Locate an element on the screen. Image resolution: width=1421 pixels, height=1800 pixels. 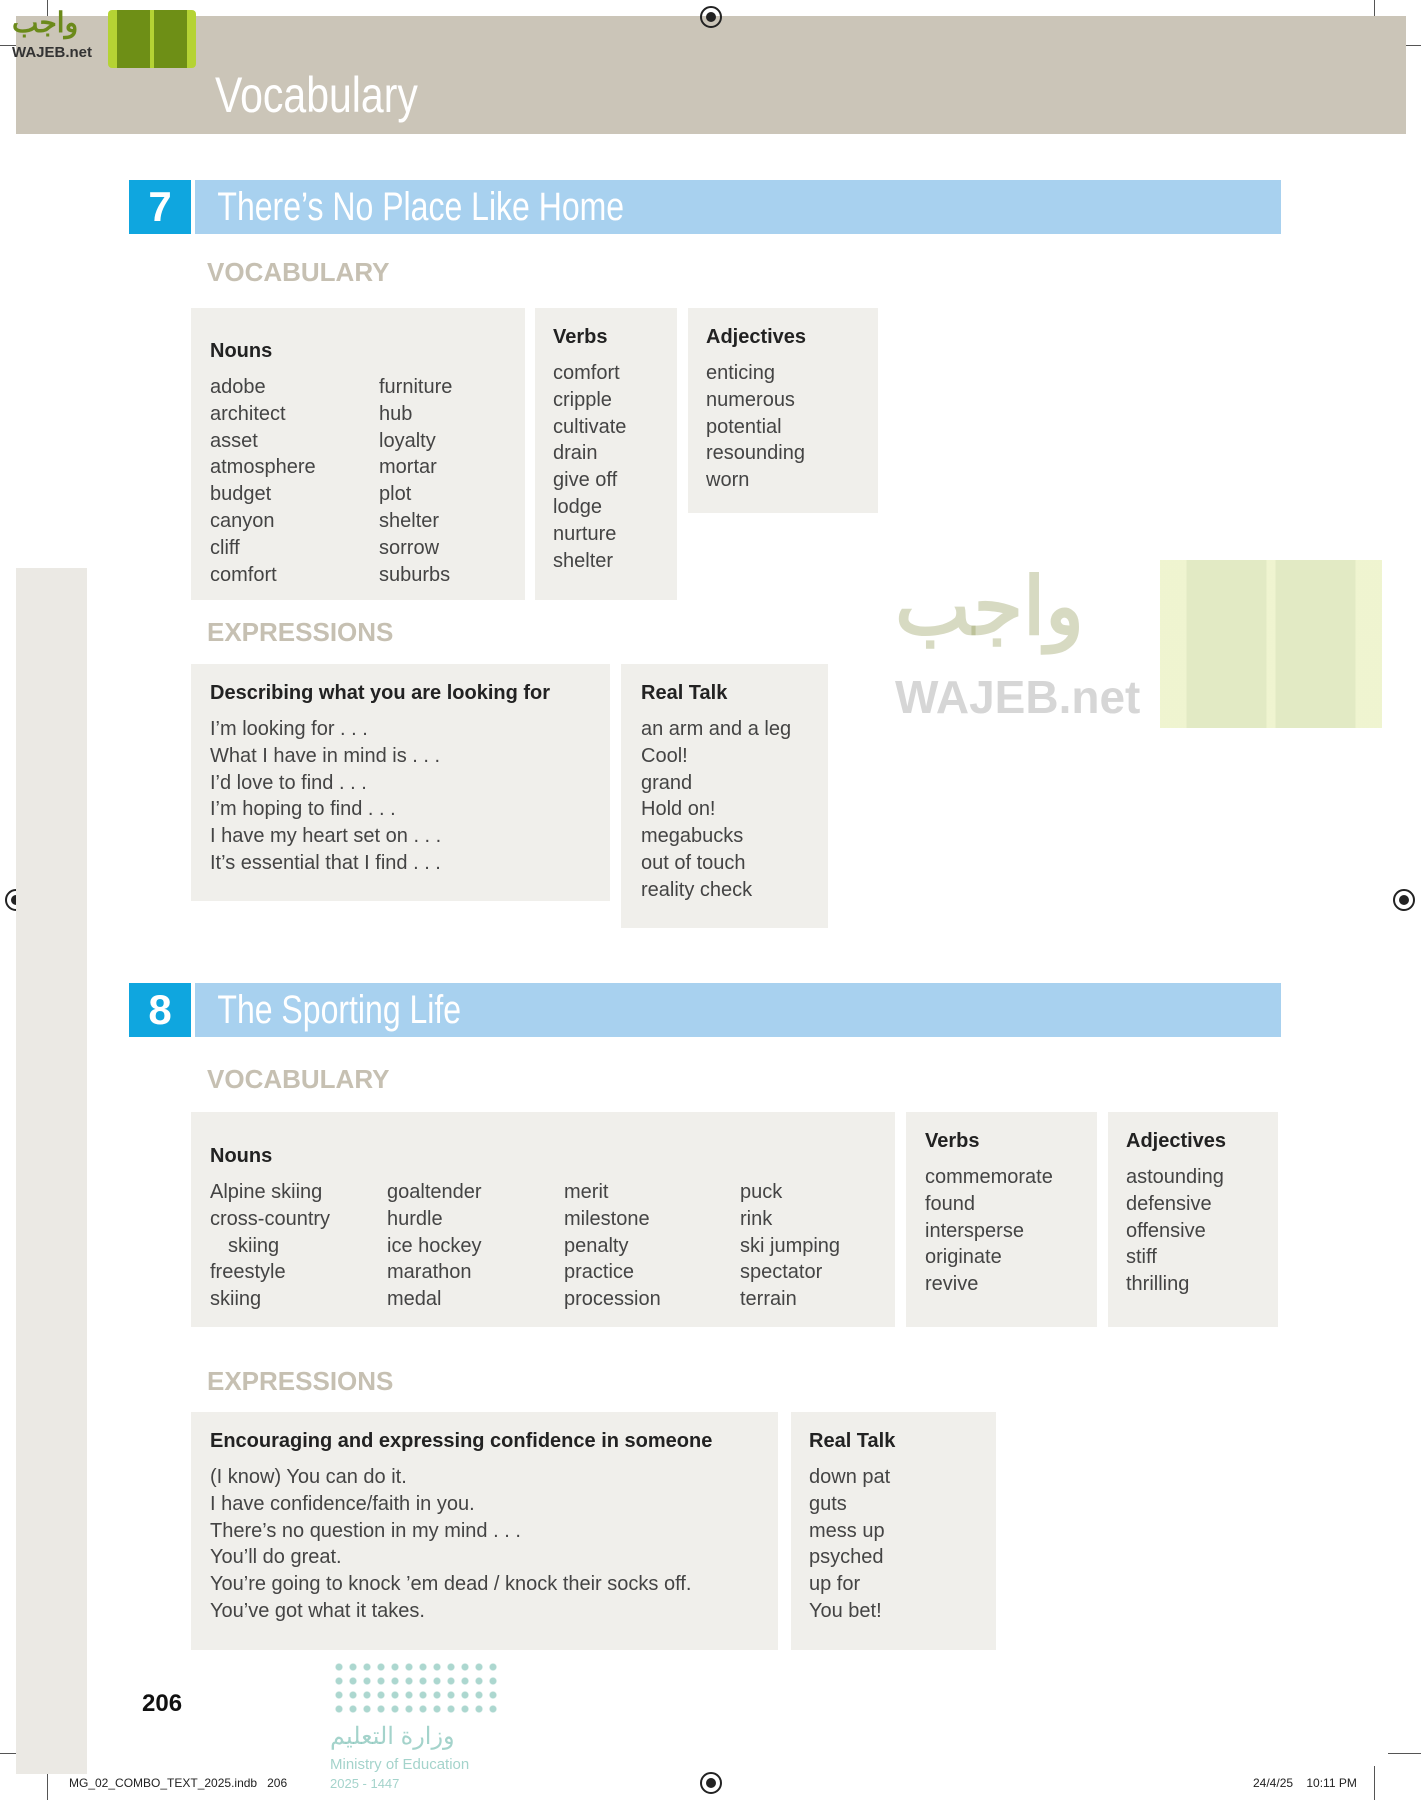
word: goaltender is located at coordinates (434, 1192).